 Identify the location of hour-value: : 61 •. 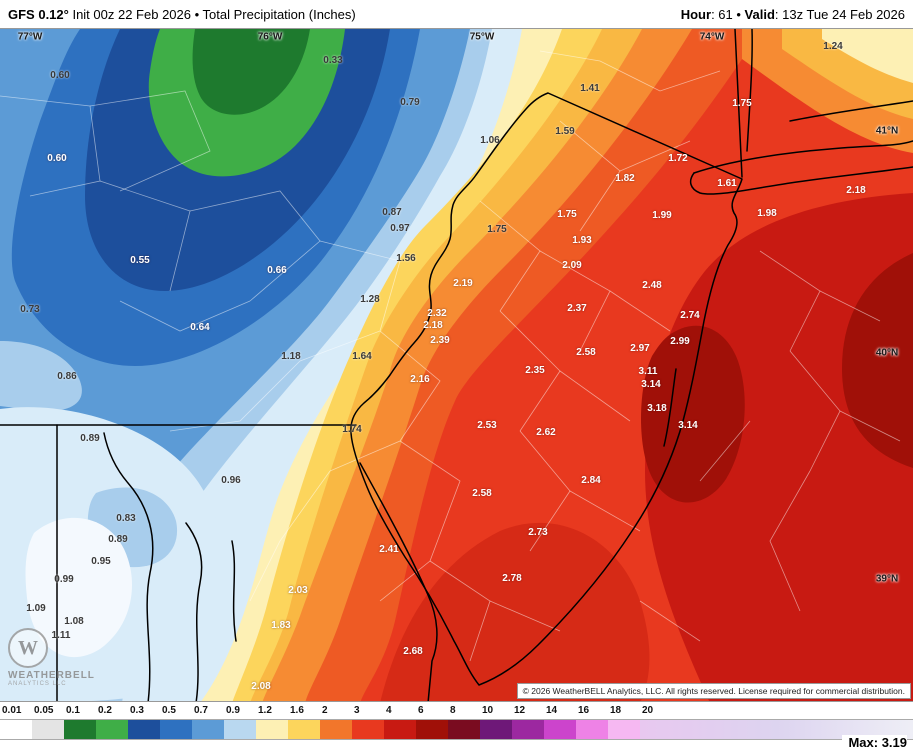
(728, 14).